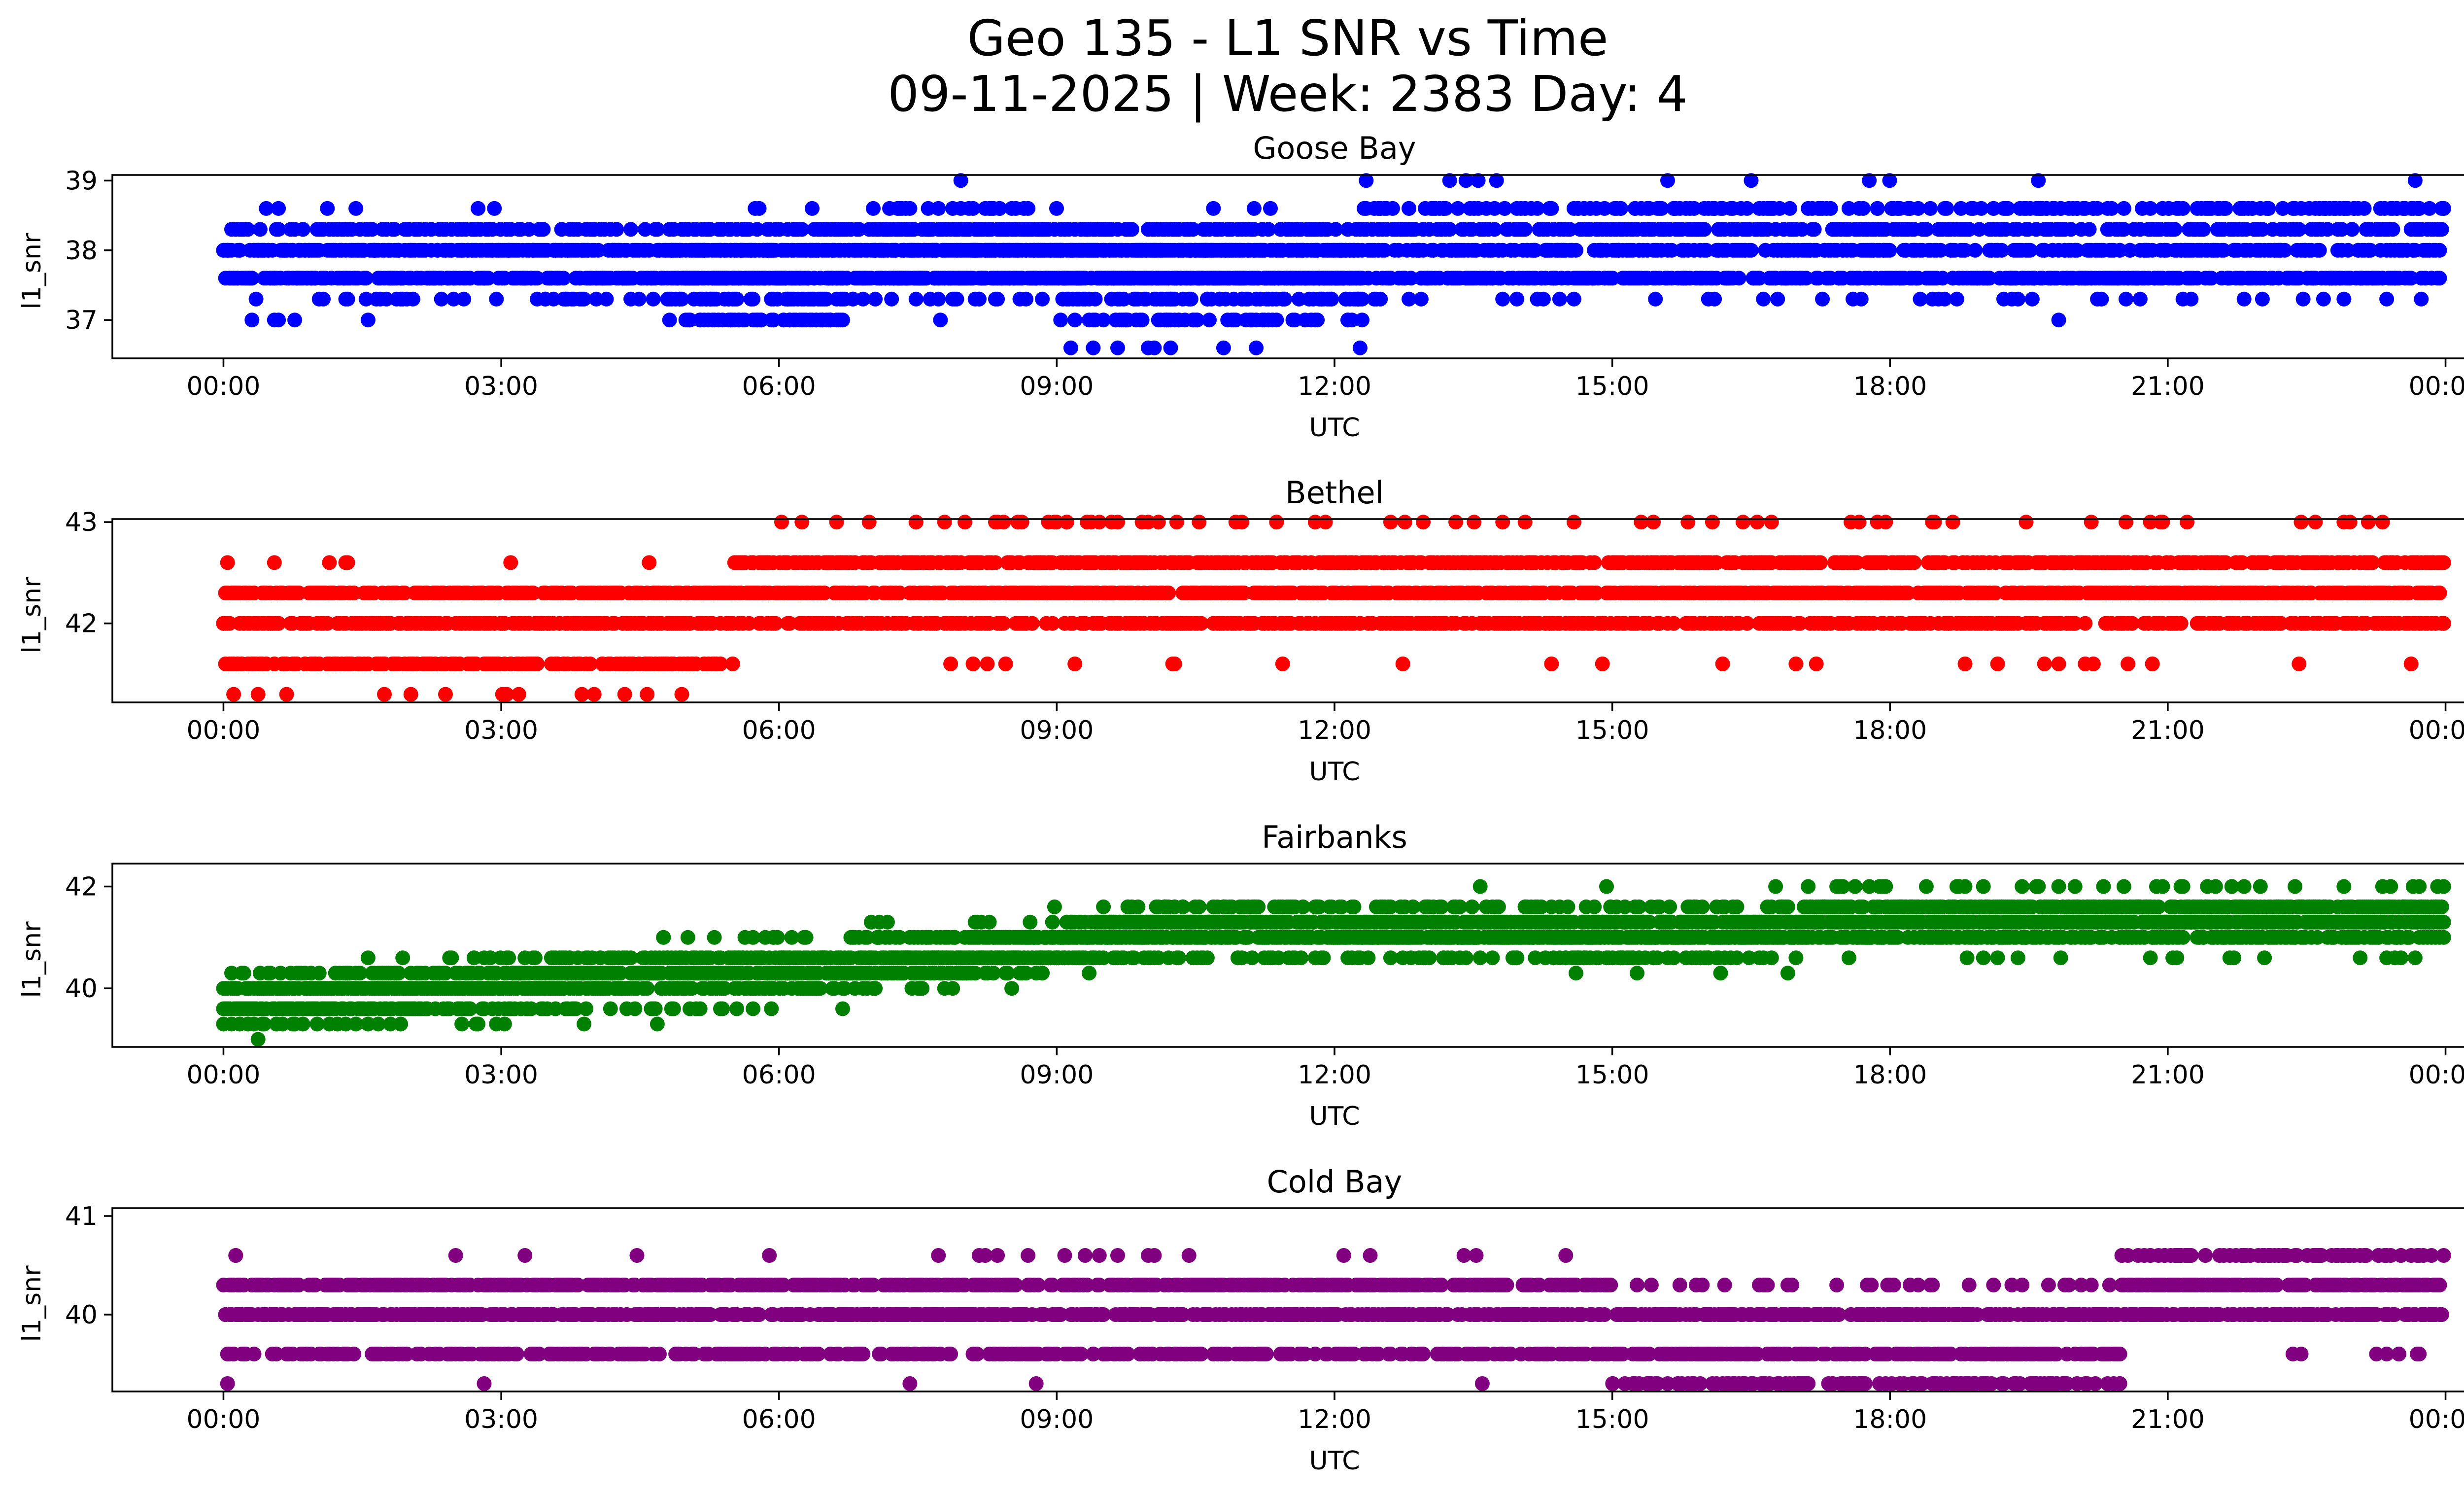  Describe the element at coordinates (501, 386) in the screenshot. I see `x-tick-label: 03:00` at that location.